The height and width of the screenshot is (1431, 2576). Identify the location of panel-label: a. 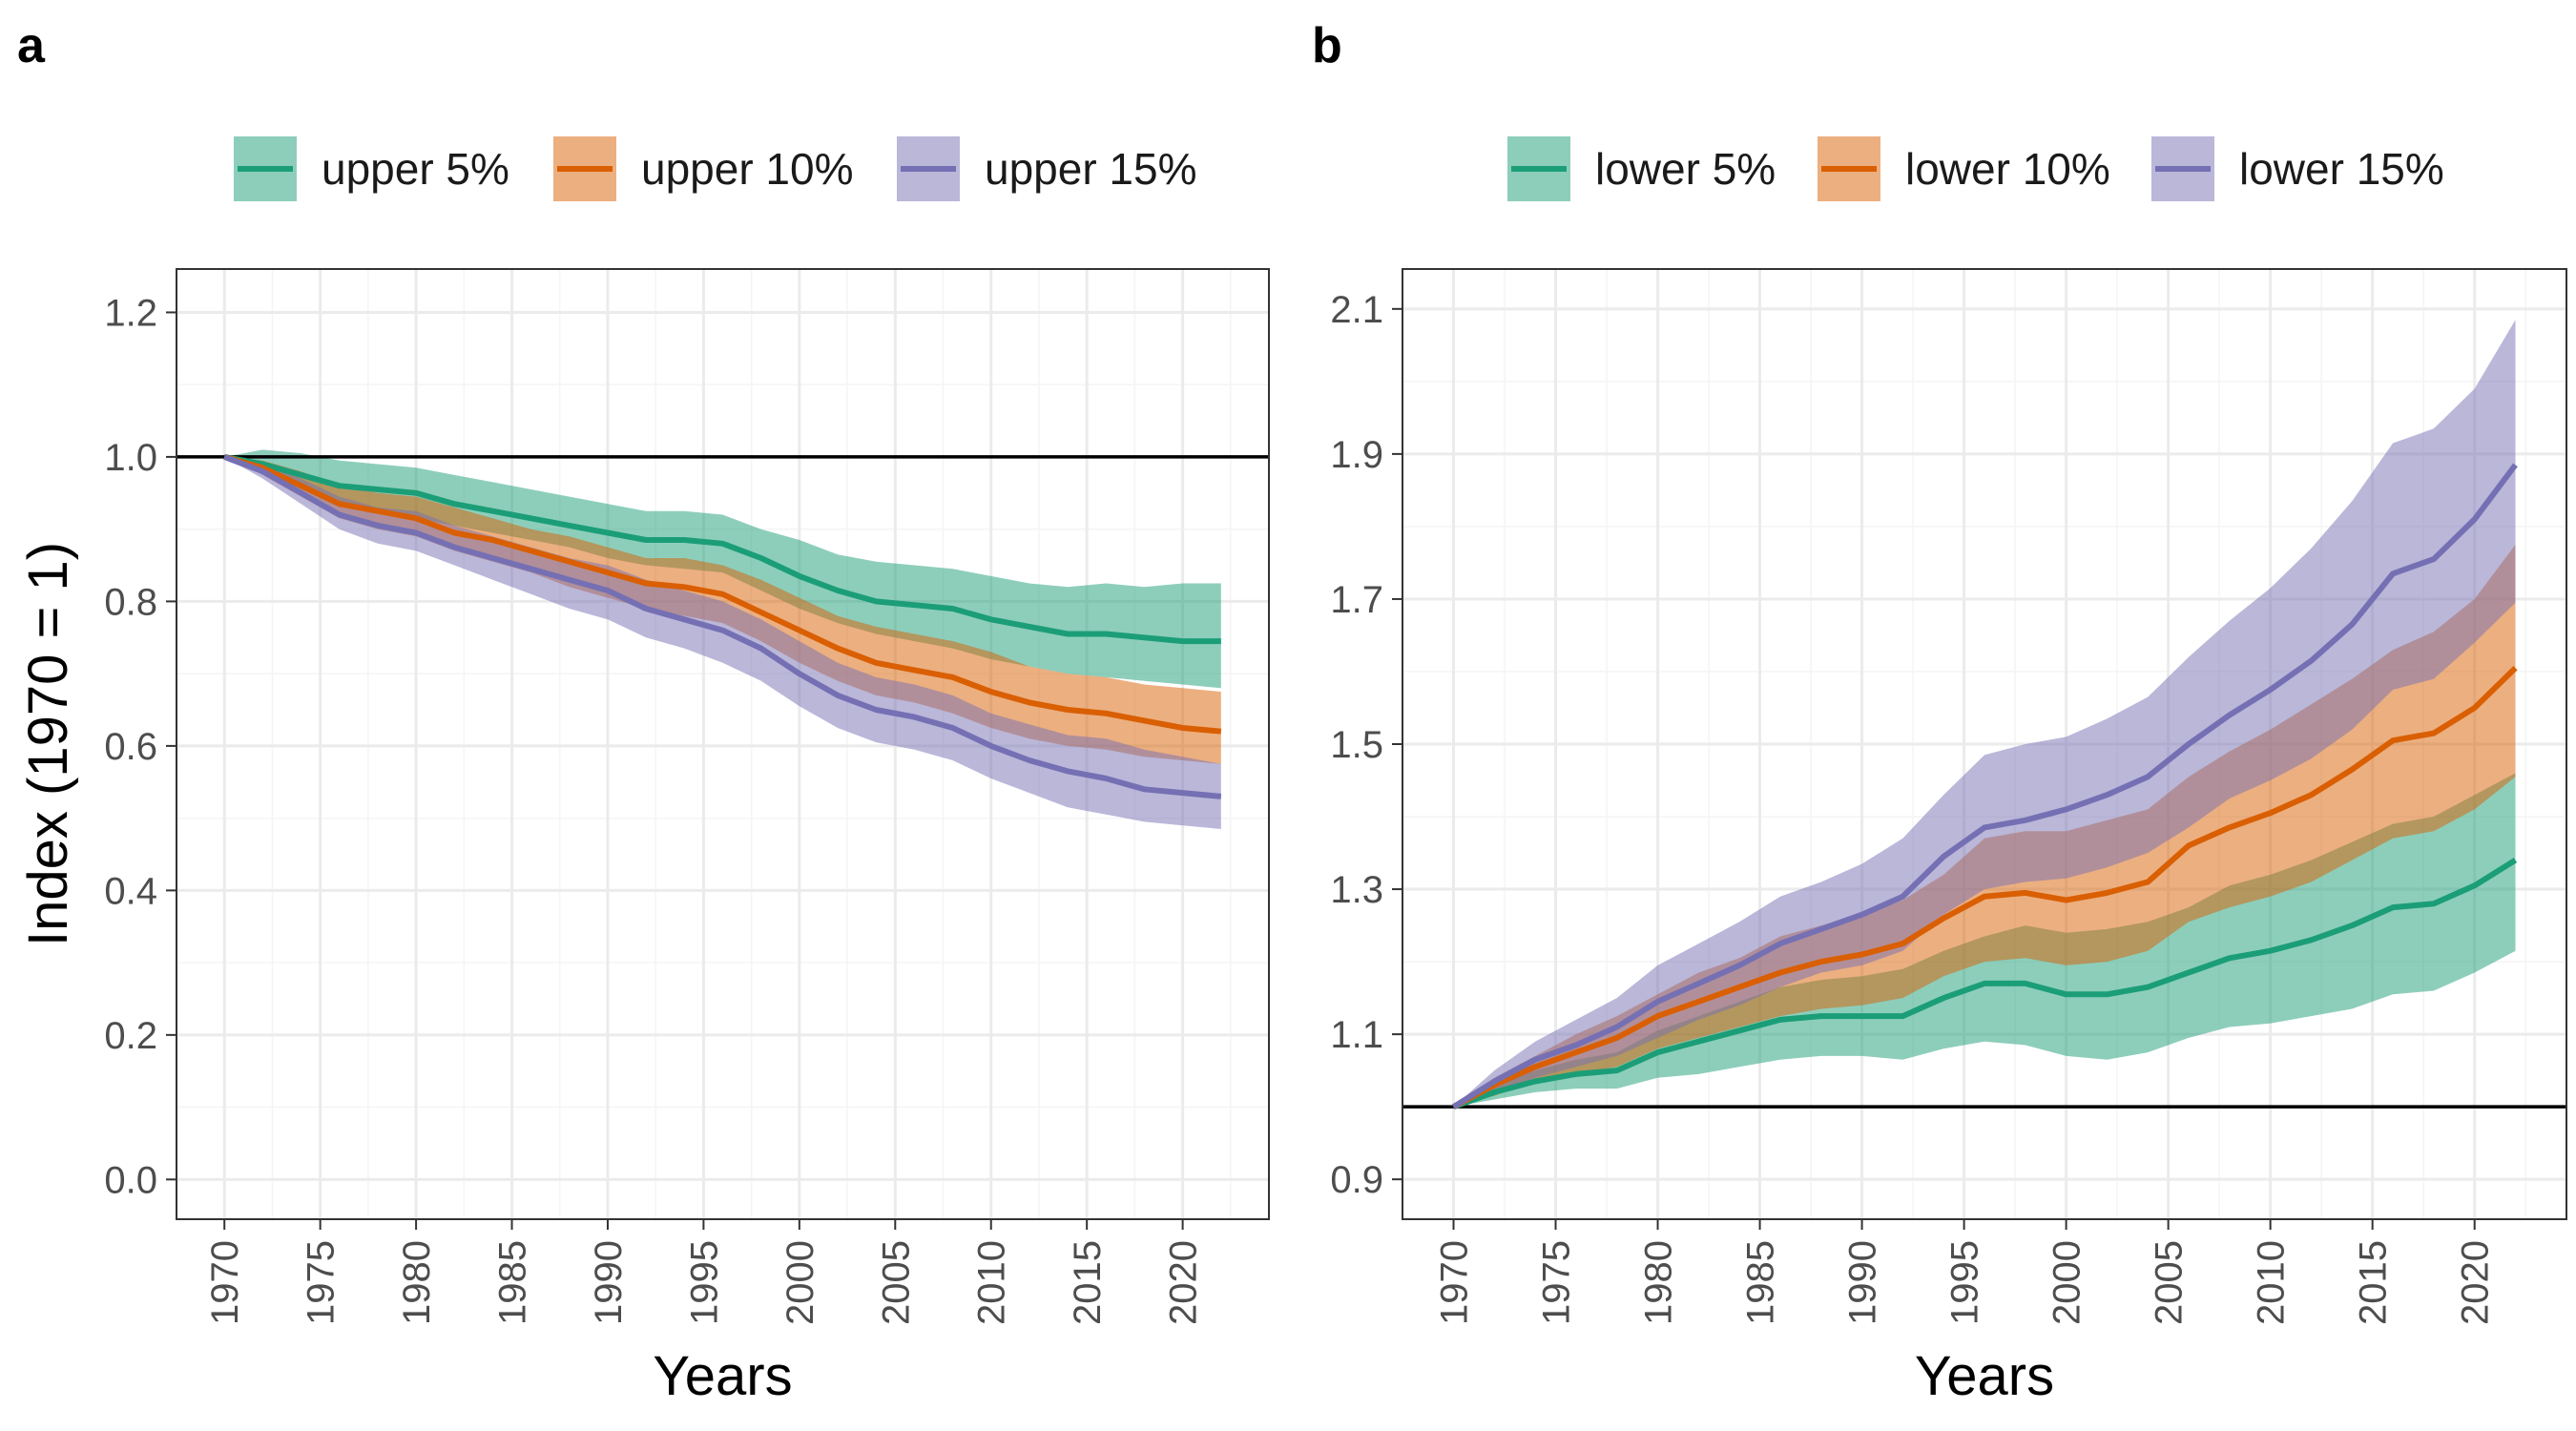
(31, 45).